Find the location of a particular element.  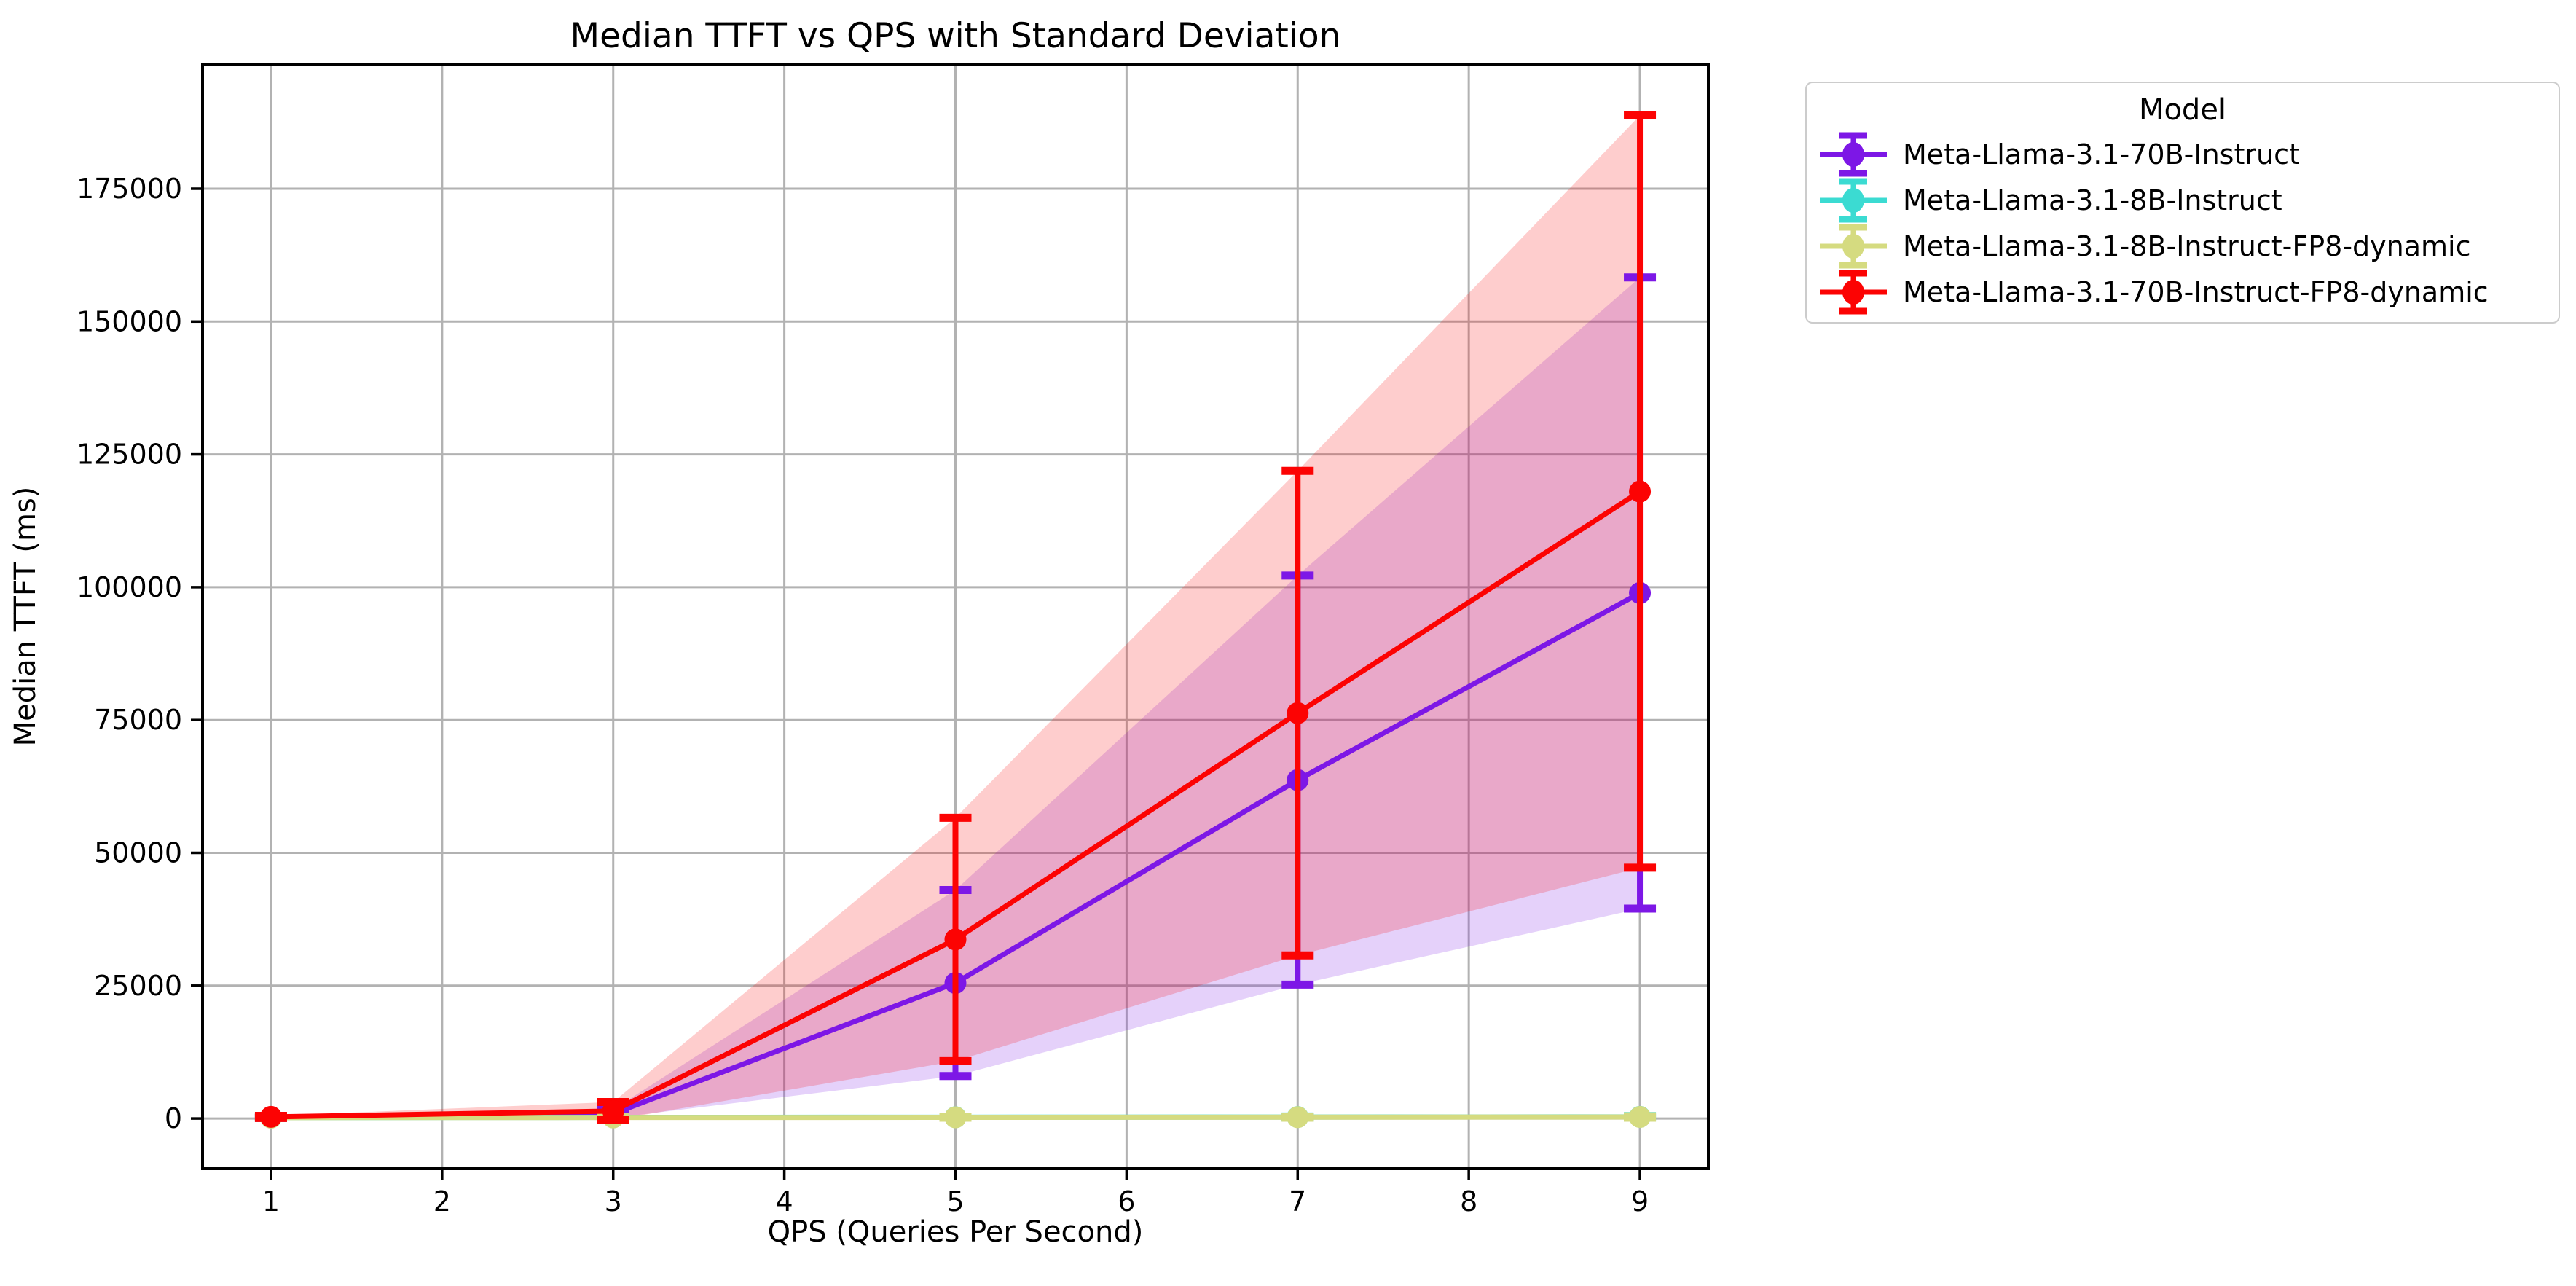

x-tick-label-1: 1 is located at coordinates (271, 1201).